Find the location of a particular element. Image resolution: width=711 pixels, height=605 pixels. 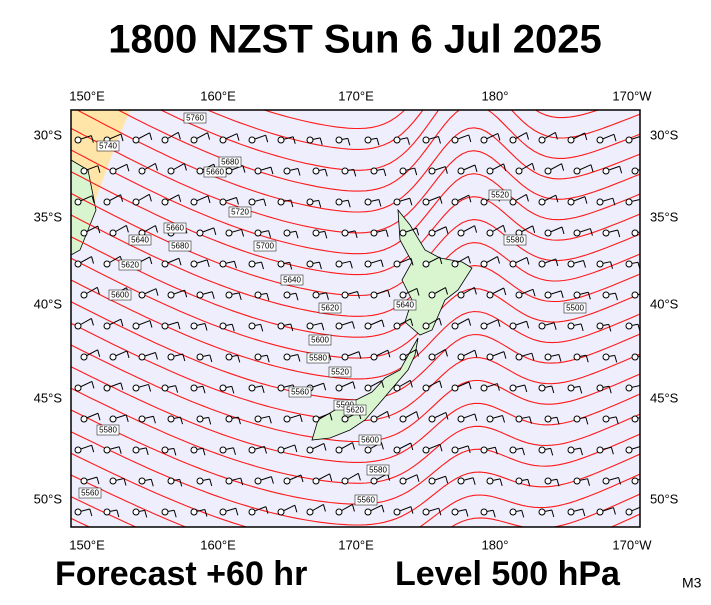

model-label: M3 is located at coordinates (692, 583).